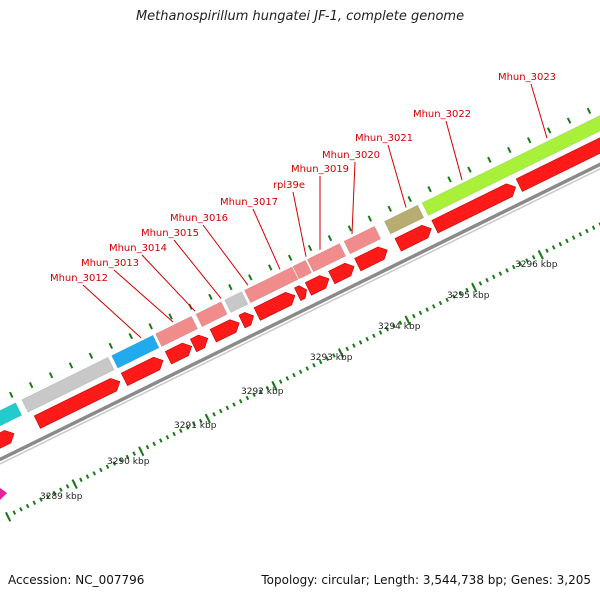 The image size is (600, 600). Describe the element at coordinates (331, 358) in the screenshot. I see `kbp-label: 3293 kbp` at that location.